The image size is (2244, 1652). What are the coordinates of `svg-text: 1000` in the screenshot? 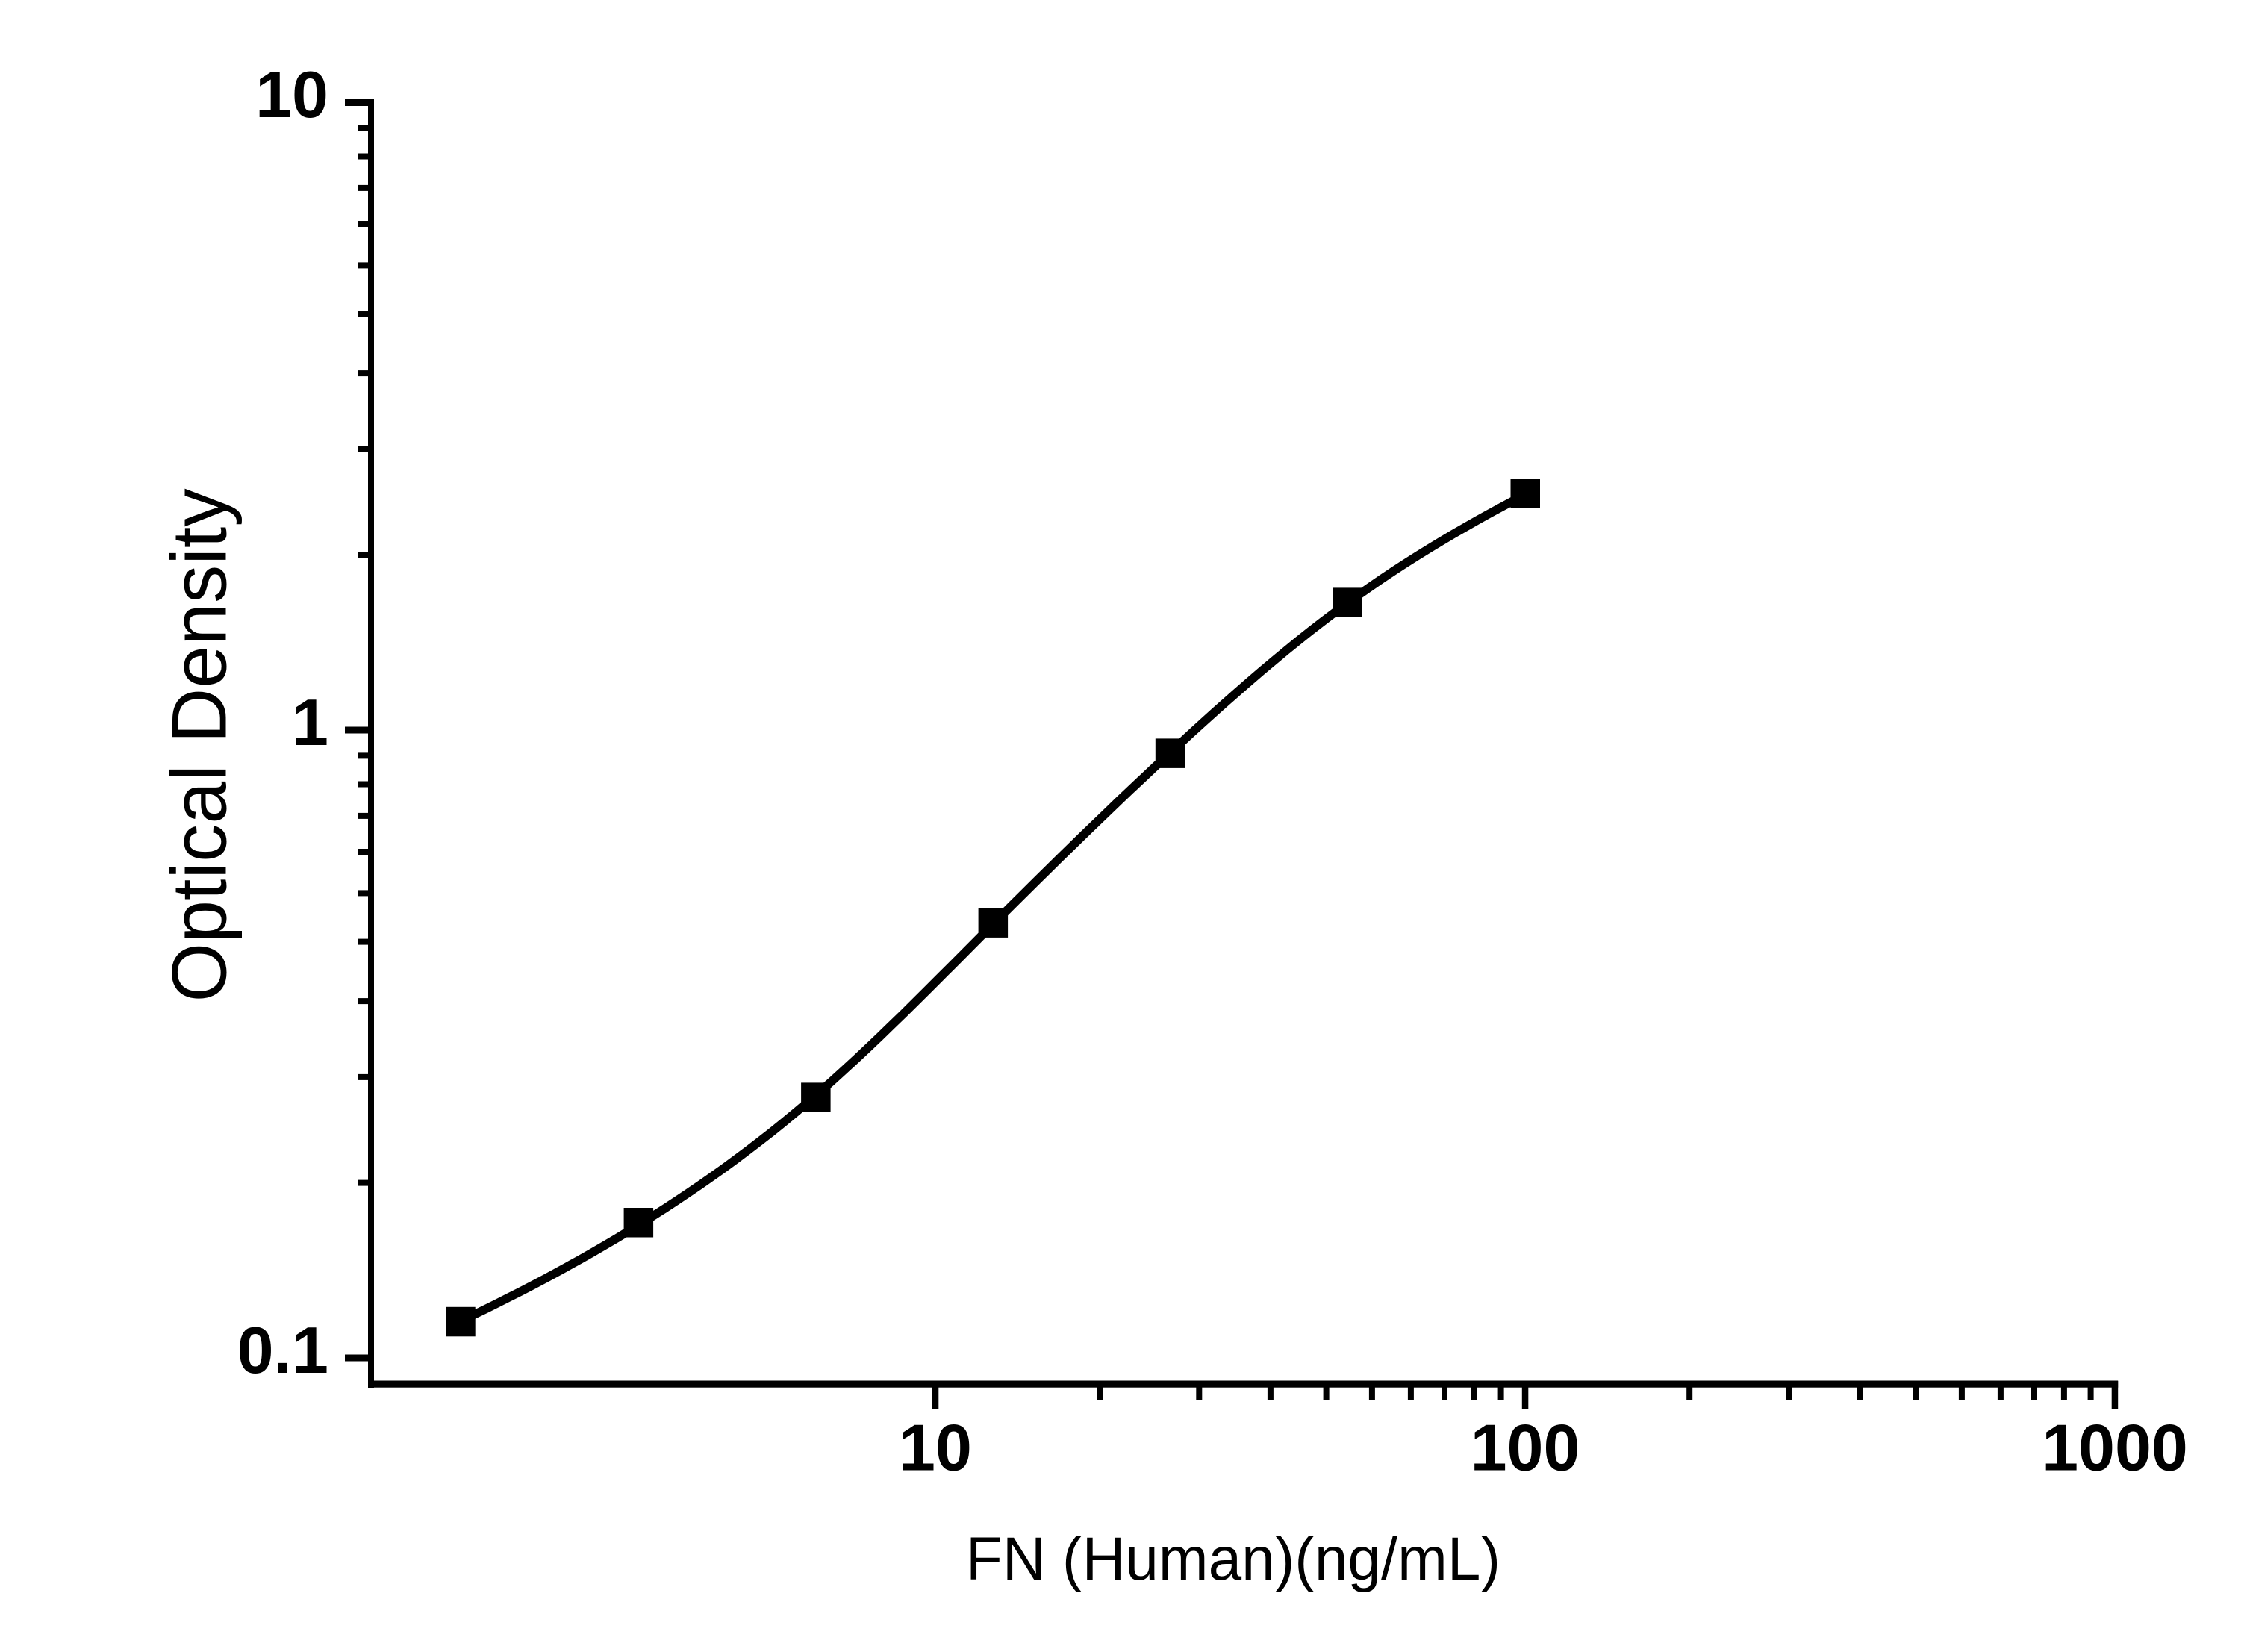 It's located at (2115, 1448).